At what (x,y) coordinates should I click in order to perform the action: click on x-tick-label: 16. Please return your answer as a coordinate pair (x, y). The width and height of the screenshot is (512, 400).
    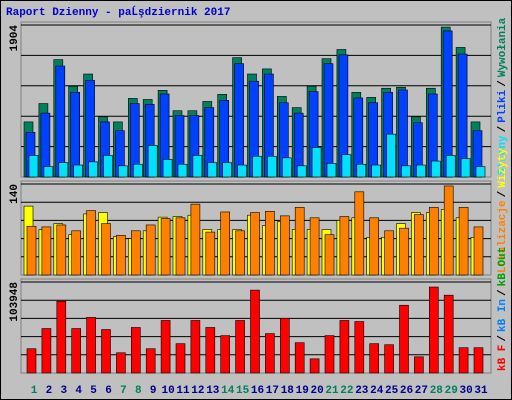
    Looking at the image, I should click on (257, 391).